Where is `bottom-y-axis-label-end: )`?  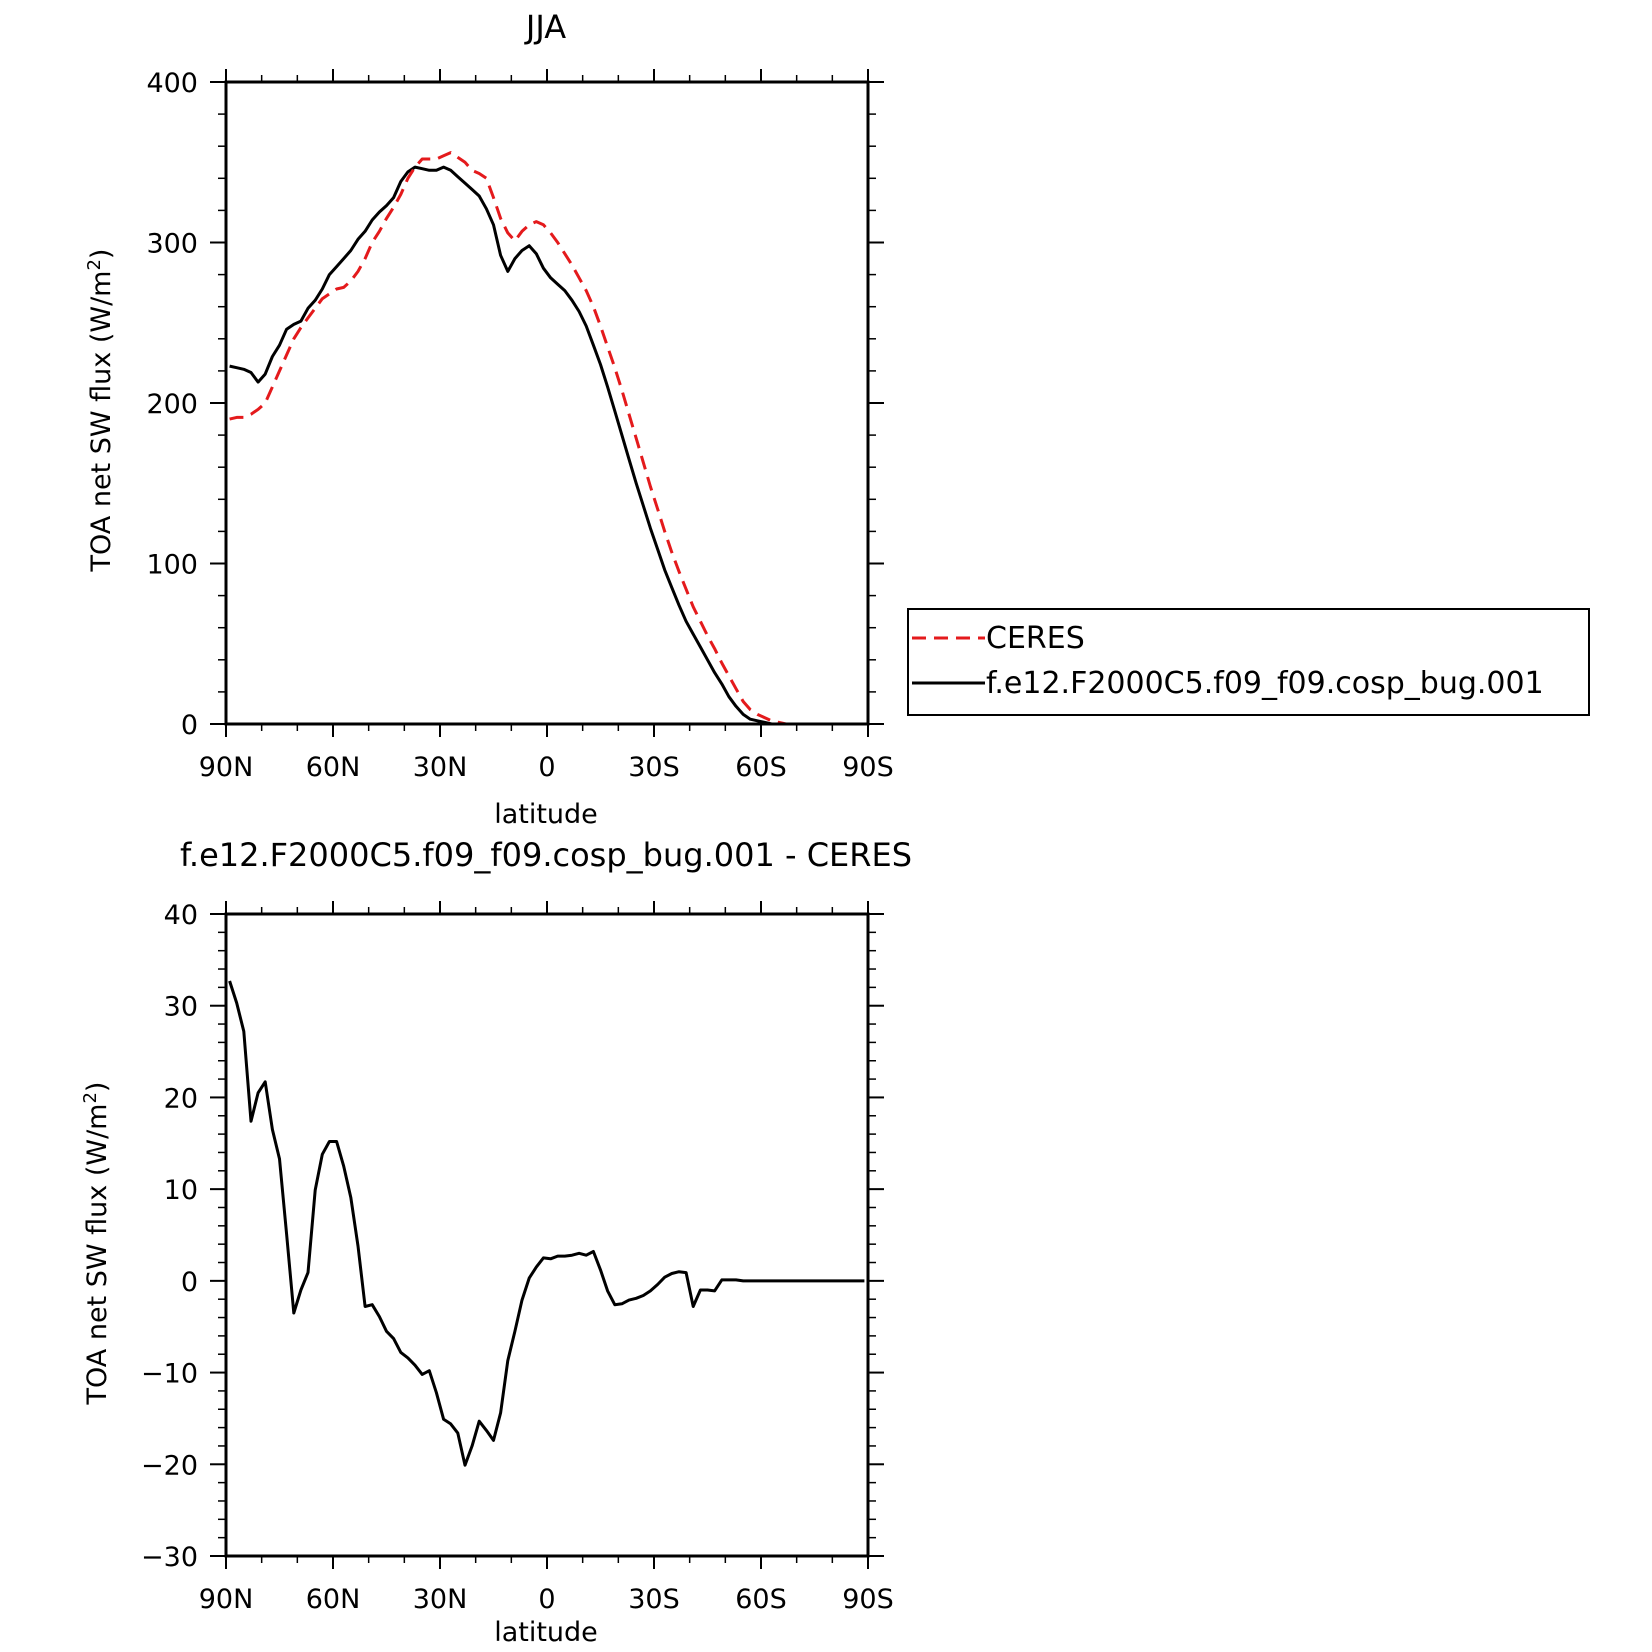
bottom-y-axis-label-end: ) is located at coordinates (97, 1087).